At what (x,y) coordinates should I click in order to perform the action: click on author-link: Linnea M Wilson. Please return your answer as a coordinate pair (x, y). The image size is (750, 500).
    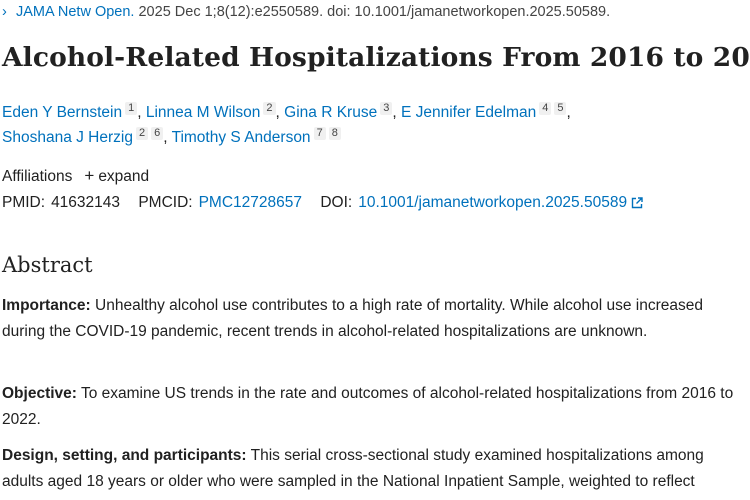
    Looking at the image, I should click on (203, 112).